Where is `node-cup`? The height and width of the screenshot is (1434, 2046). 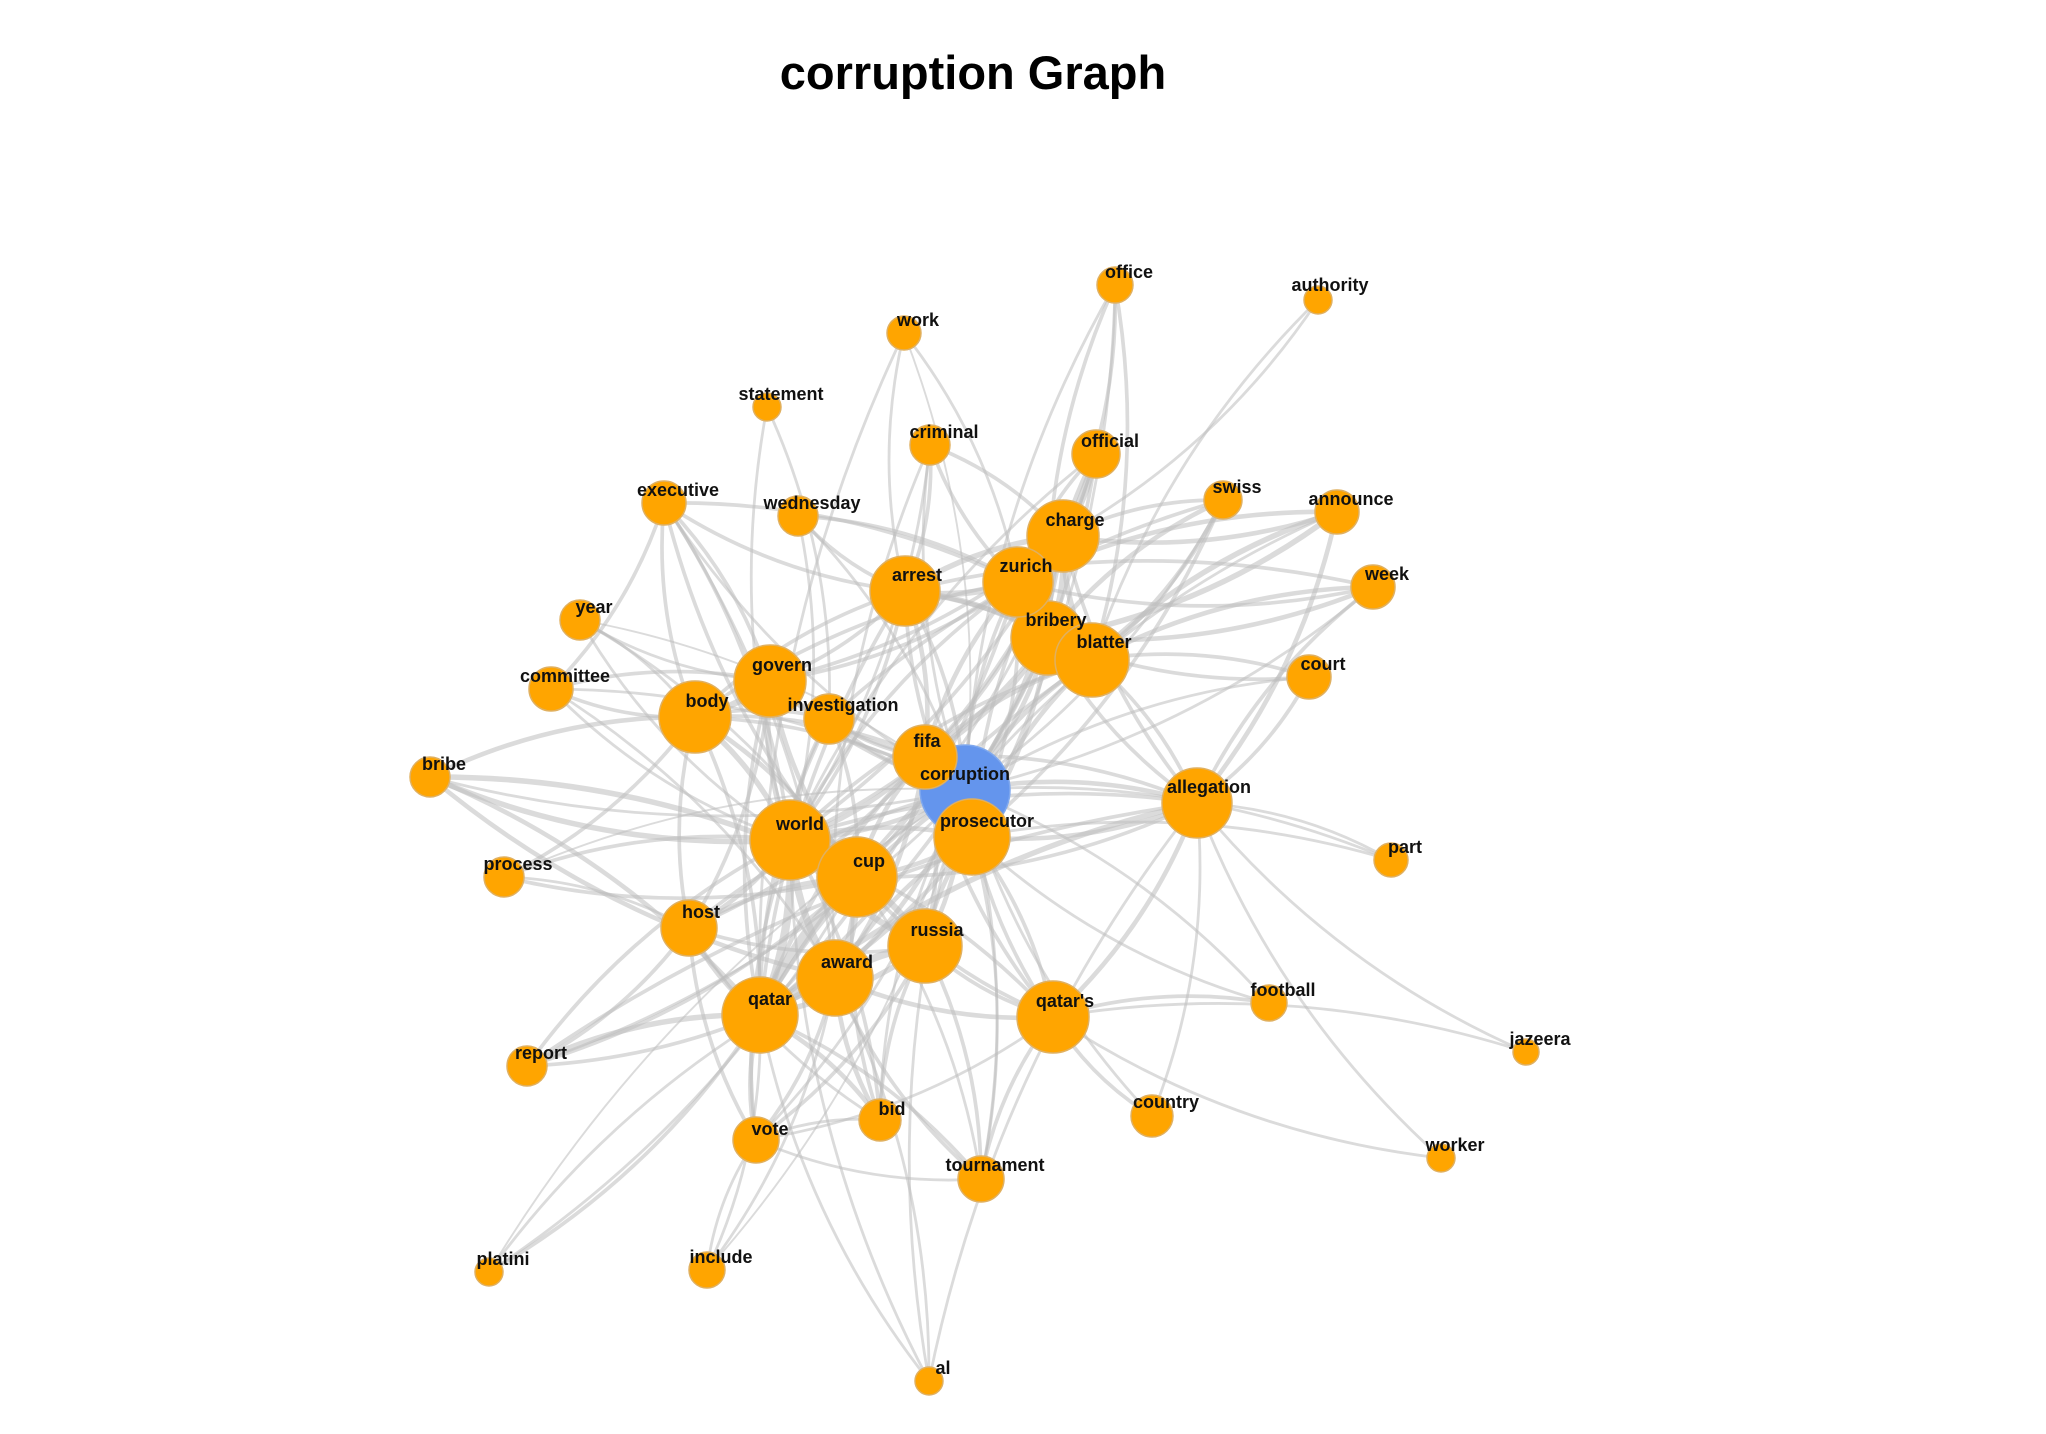 node-cup is located at coordinates (857, 877).